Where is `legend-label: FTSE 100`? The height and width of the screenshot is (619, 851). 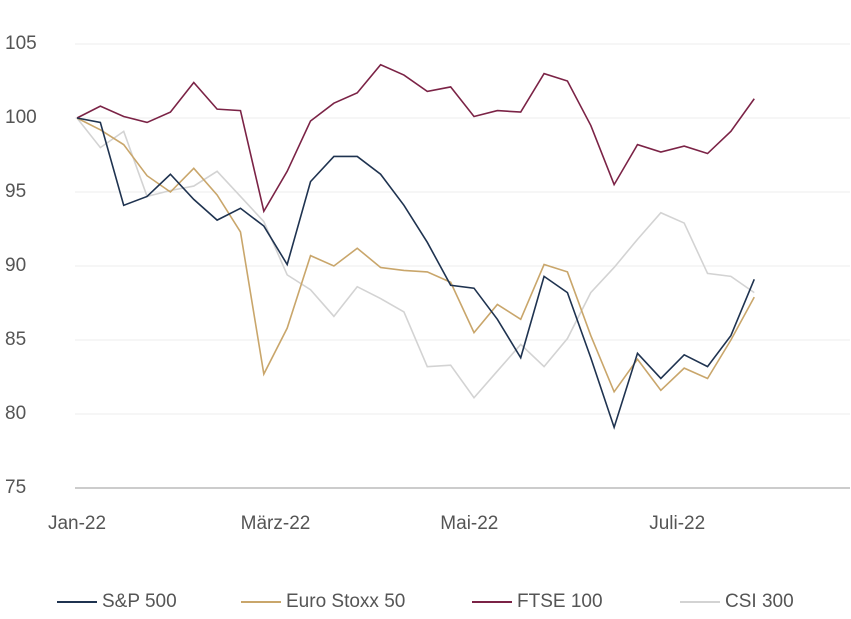 legend-label: FTSE 100 is located at coordinates (560, 601).